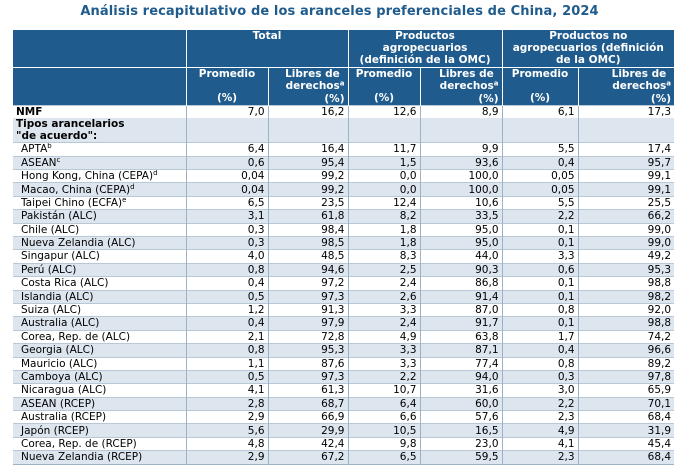  Describe the element at coordinates (461, 269) in the screenshot. I see `table-cell: 90,3` at that location.